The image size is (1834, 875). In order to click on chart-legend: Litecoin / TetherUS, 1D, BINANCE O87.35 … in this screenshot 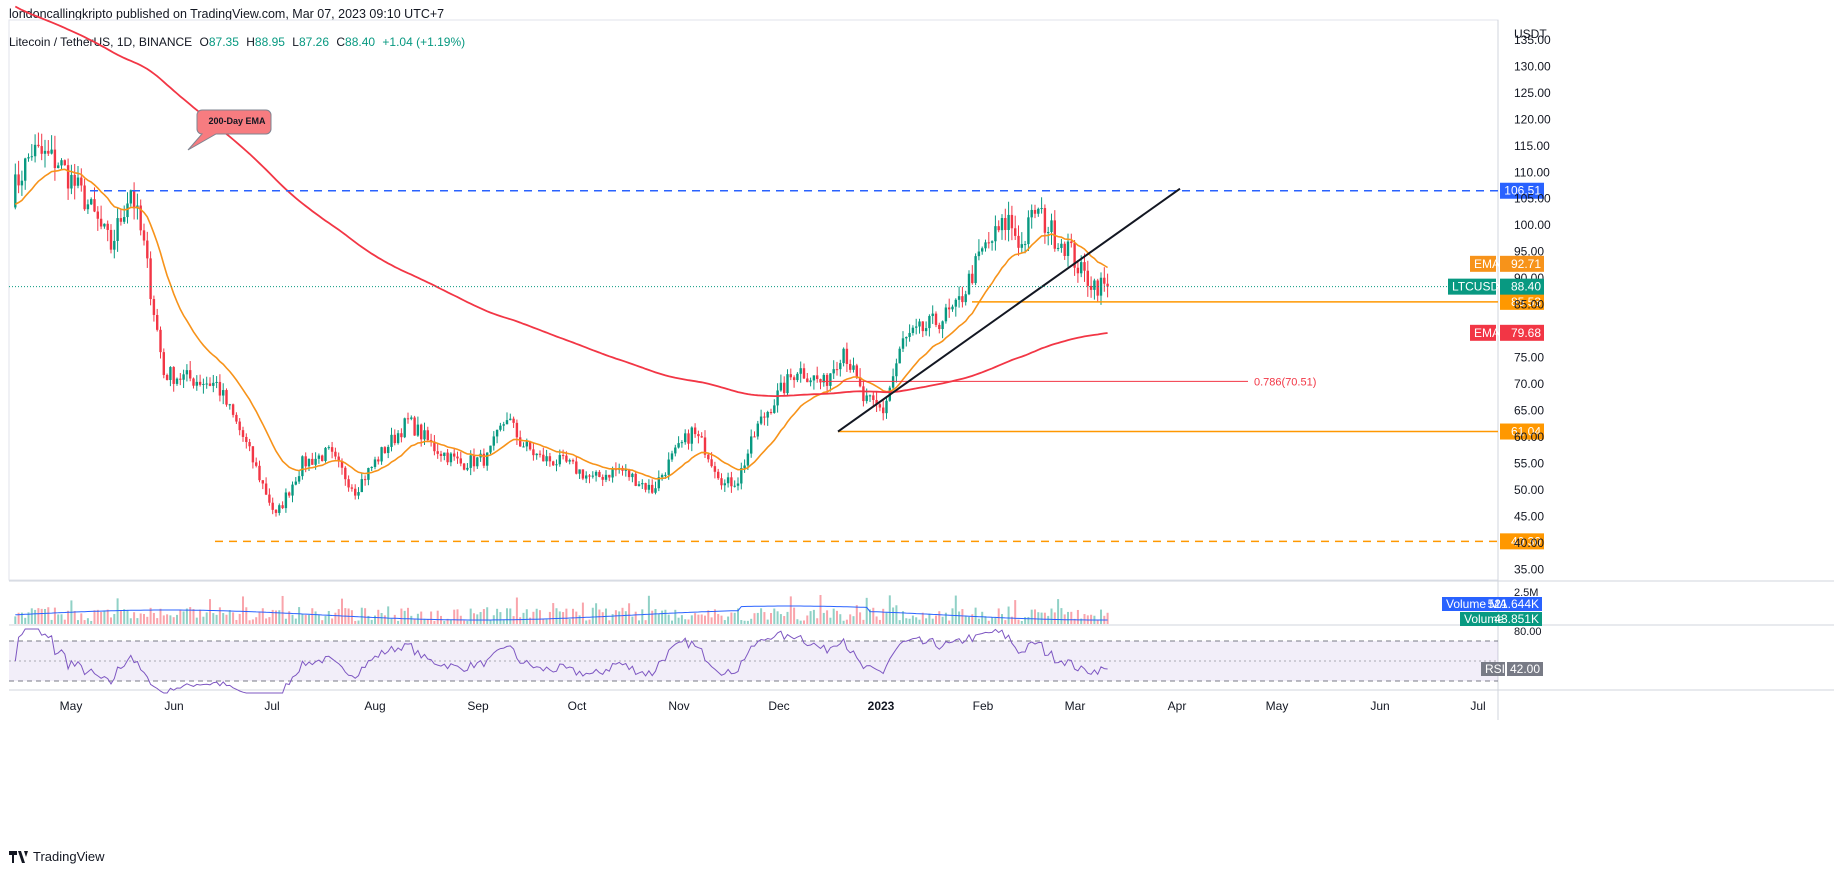, I will do `click(237, 42)`.